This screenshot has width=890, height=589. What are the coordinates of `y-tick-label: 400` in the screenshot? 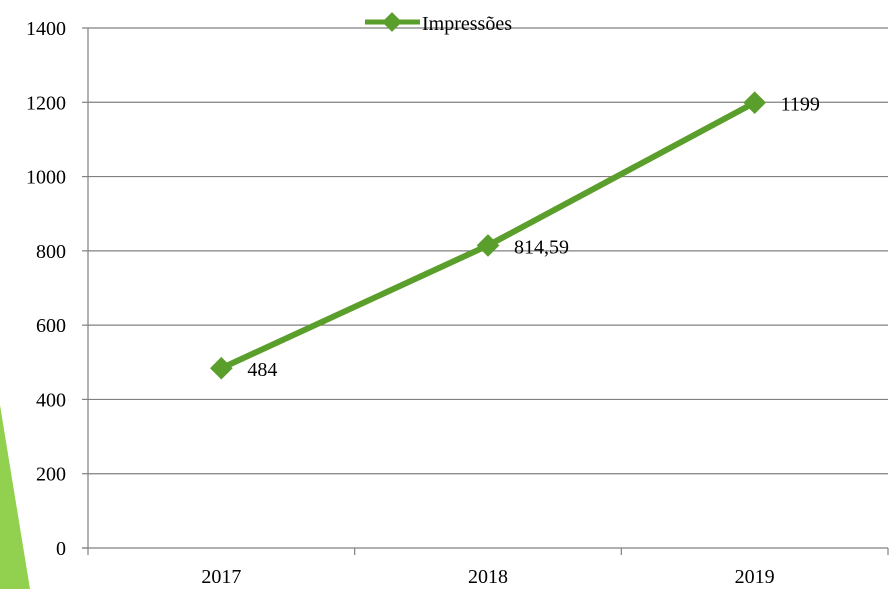 It's located at (51, 400).